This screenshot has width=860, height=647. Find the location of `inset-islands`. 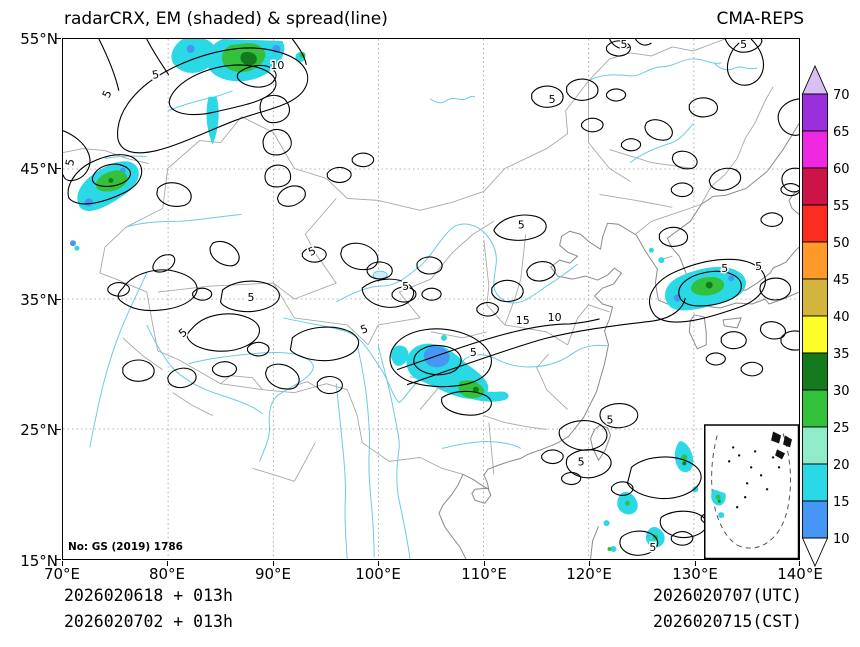

inset-islands is located at coordinates (760, 470).